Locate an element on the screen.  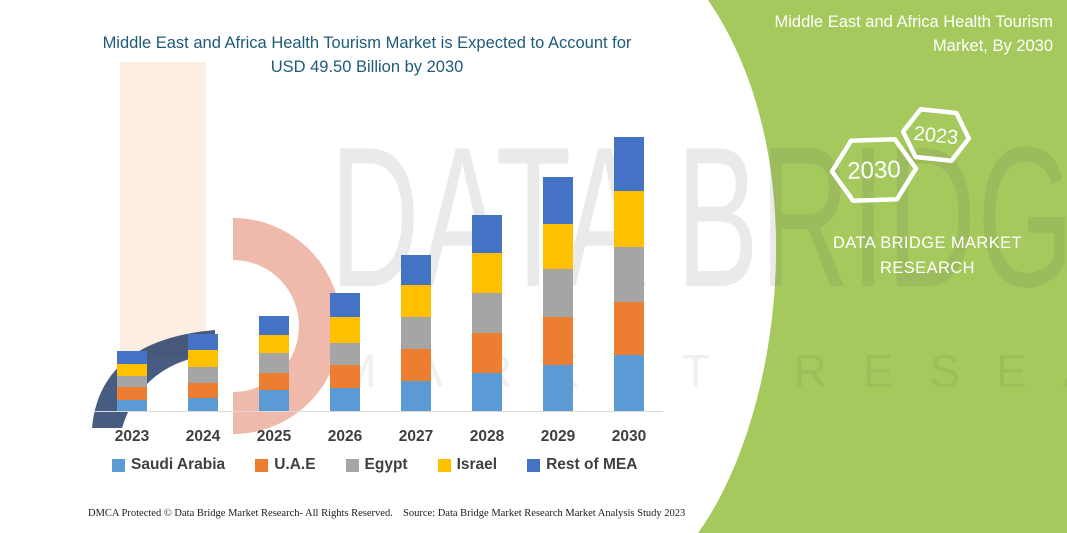
legend-item-israel: Israel is located at coordinates (467, 465).